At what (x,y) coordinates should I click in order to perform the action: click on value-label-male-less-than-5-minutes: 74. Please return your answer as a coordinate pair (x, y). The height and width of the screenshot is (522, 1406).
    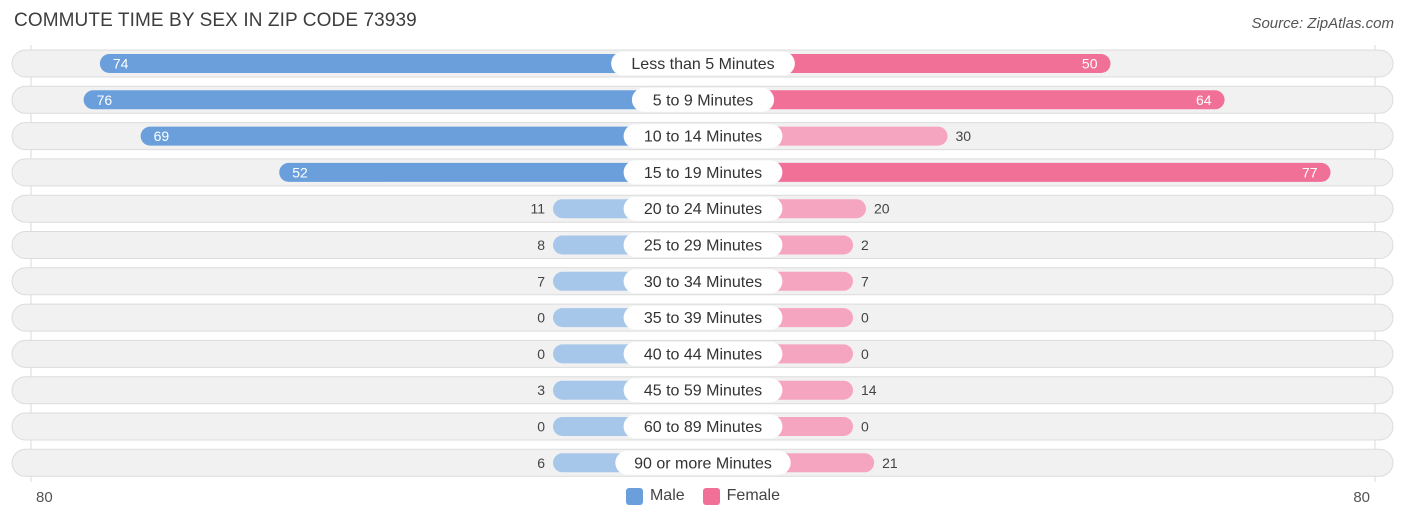
    Looking at the image, I should click on (121, 64).